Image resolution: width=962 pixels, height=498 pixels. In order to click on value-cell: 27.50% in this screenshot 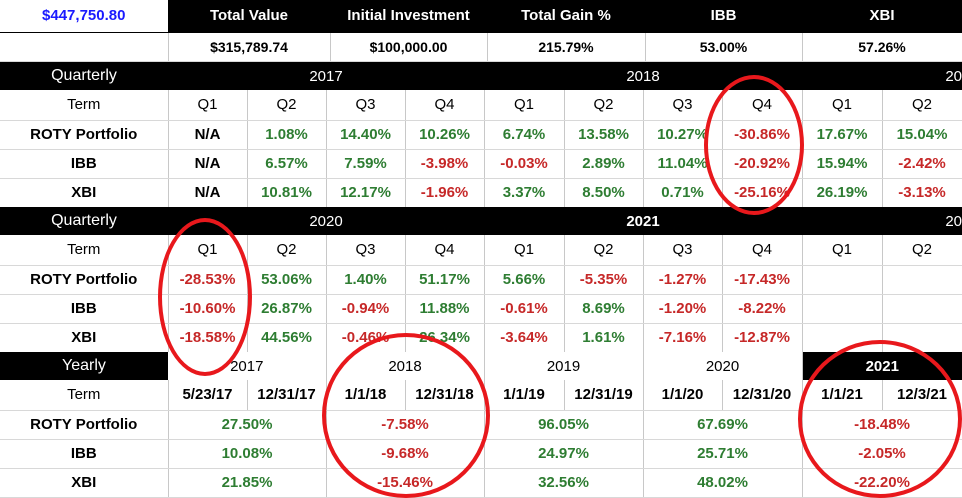, I will do `click(247, 425)`.